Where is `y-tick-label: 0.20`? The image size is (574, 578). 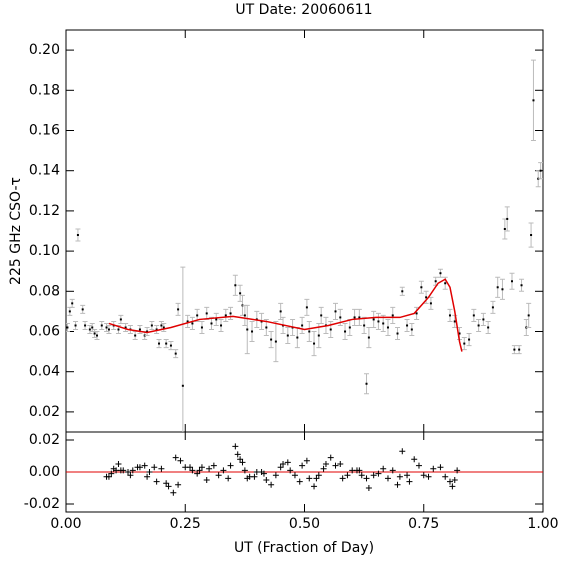
y-tick-label: 0.20 is located at coordinates (44, 50).